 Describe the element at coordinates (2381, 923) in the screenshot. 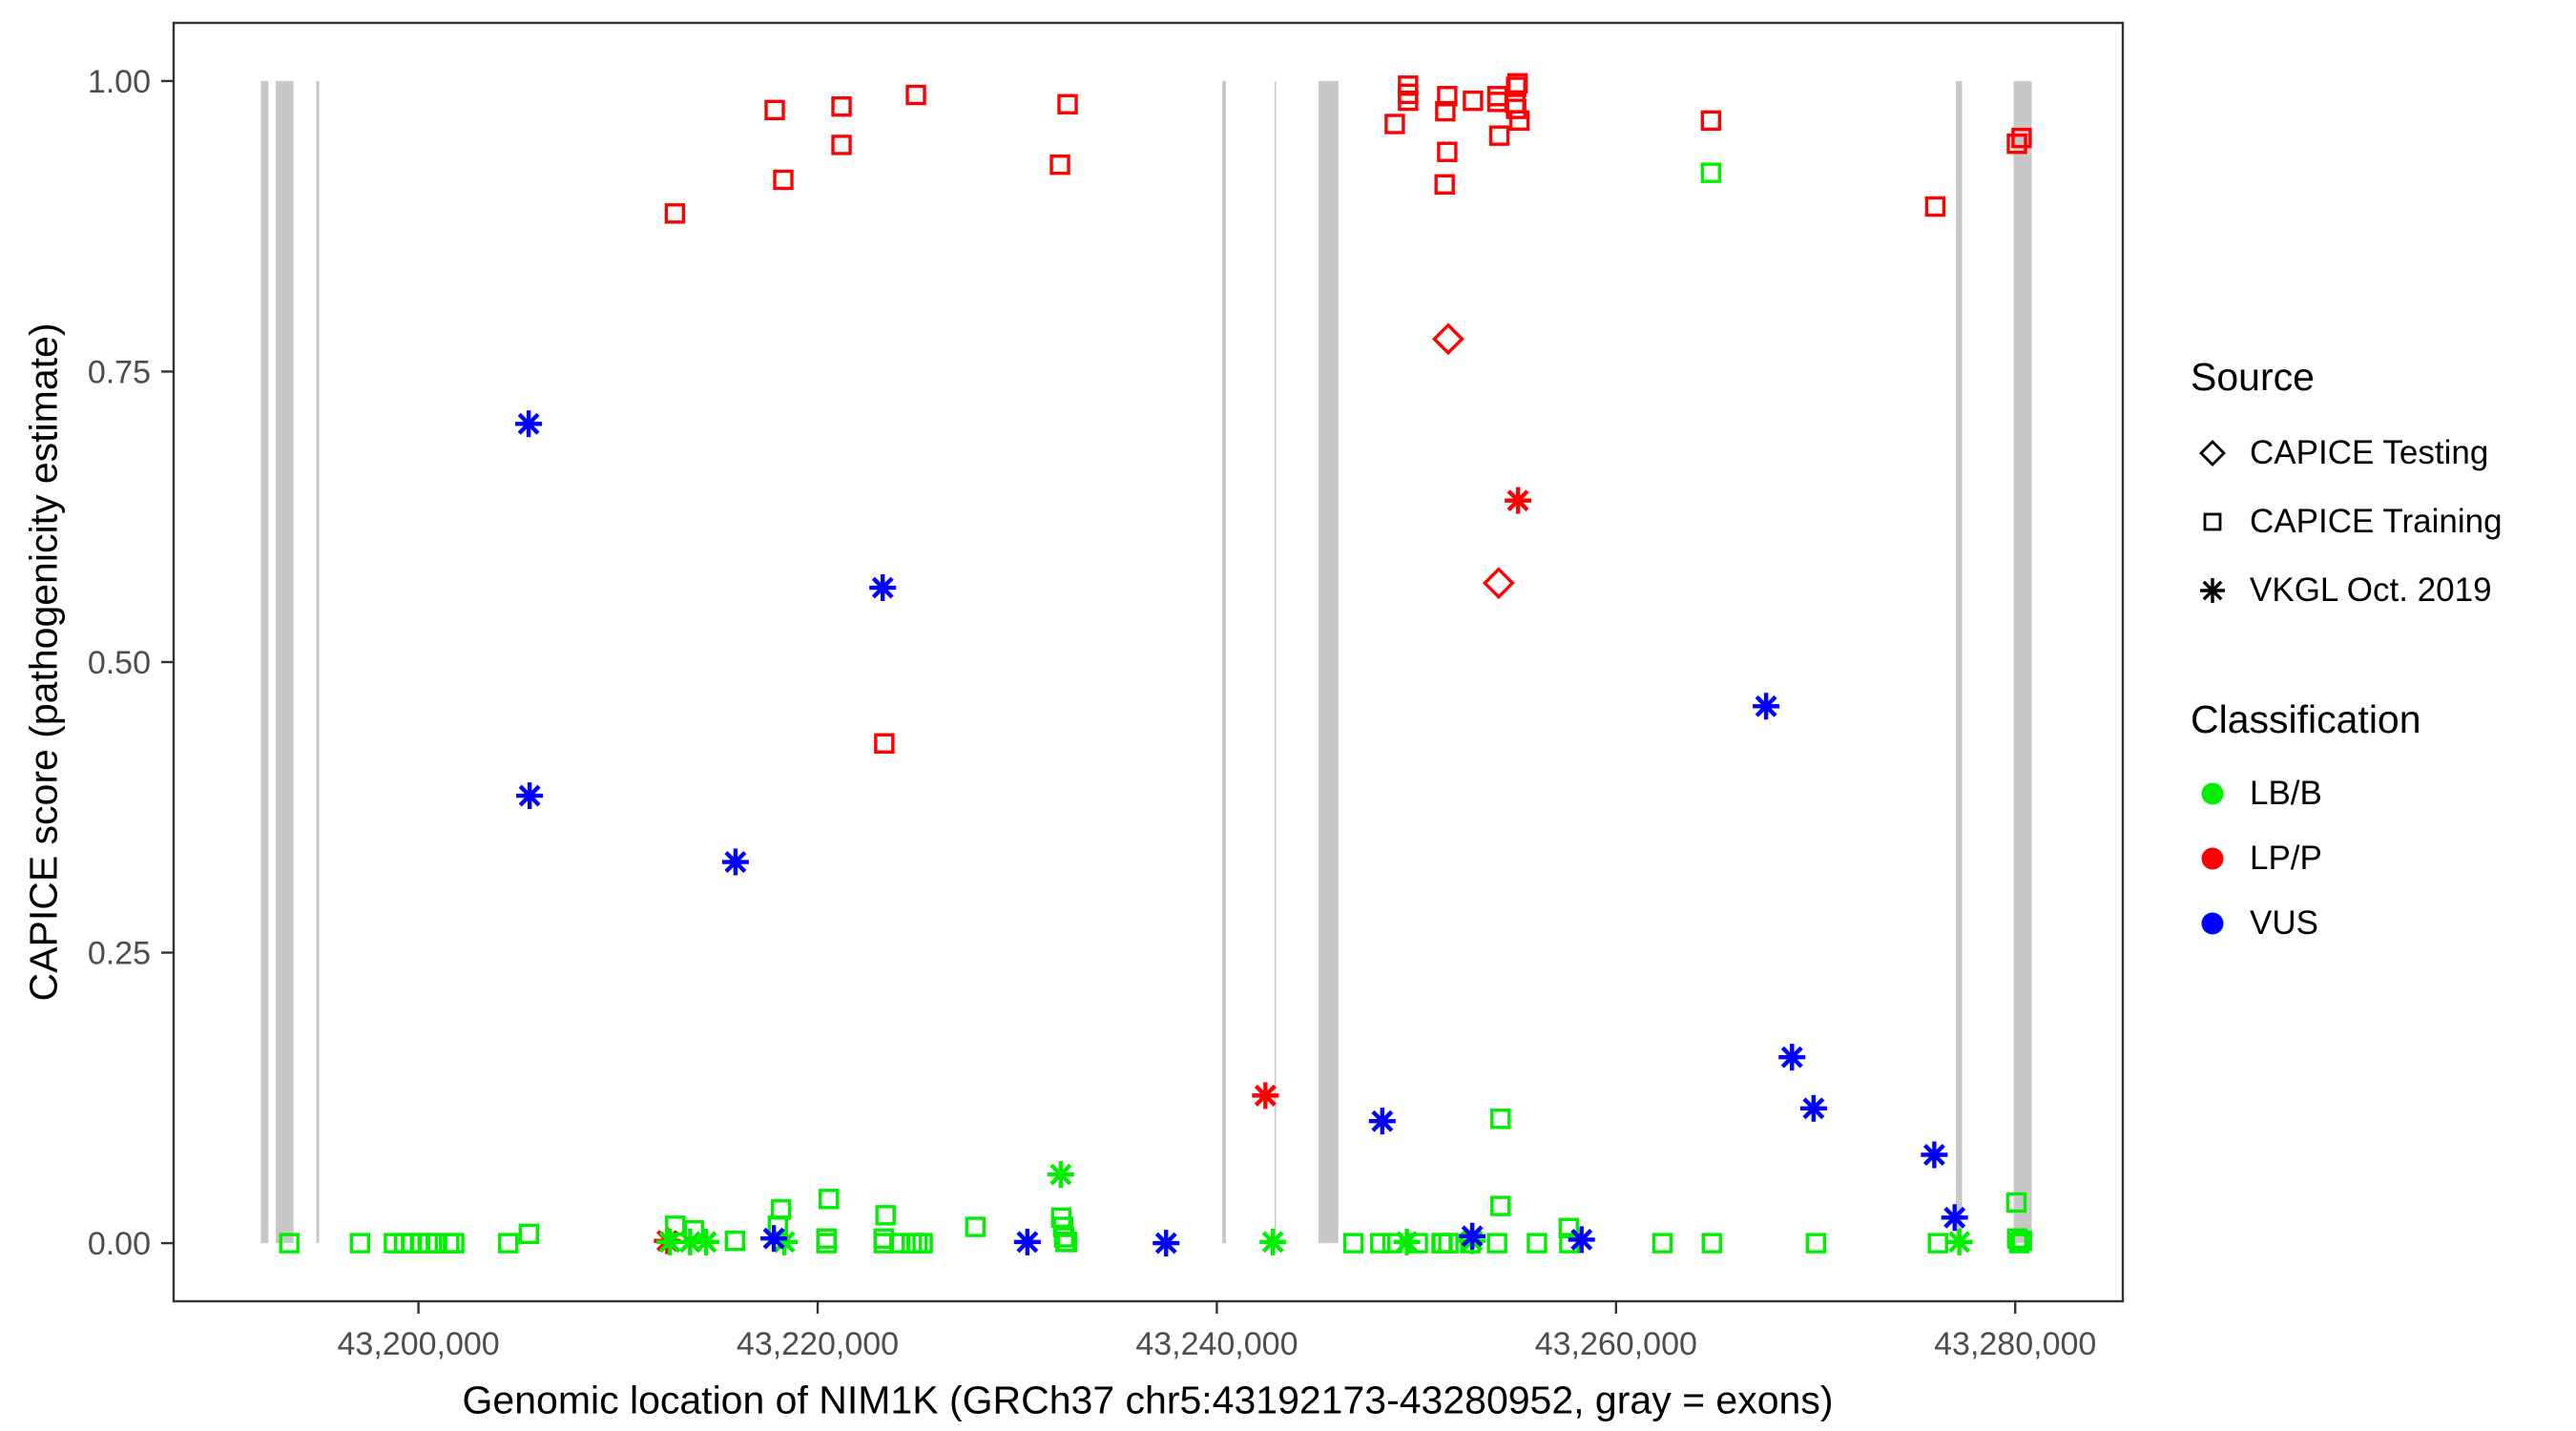

I see `legend-classification-item-2: VUS` at that location.